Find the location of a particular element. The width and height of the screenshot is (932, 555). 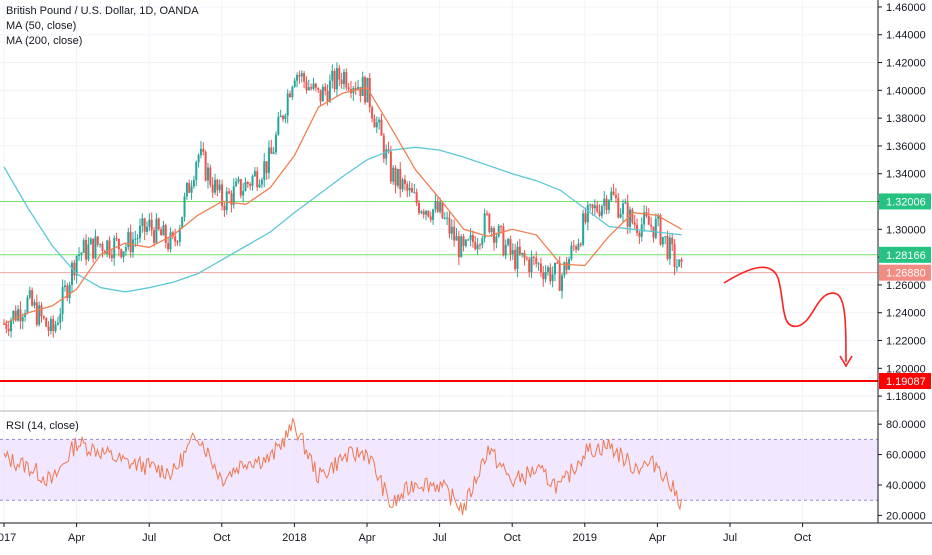

legend-title: British Pound / U.S. Dollar, 1D, OANDA is located at coordinates (102, 11).